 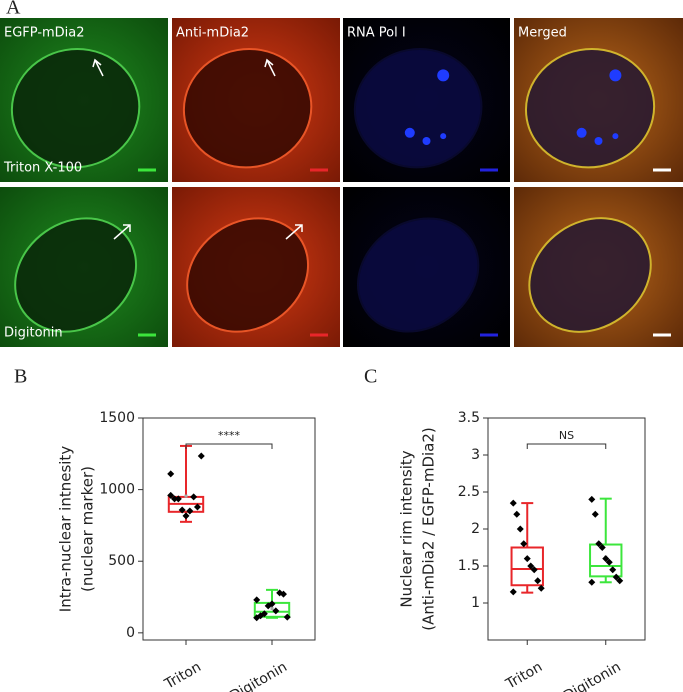 I want to click on y-tick-label: 1.5, so click(x=469, y=566).